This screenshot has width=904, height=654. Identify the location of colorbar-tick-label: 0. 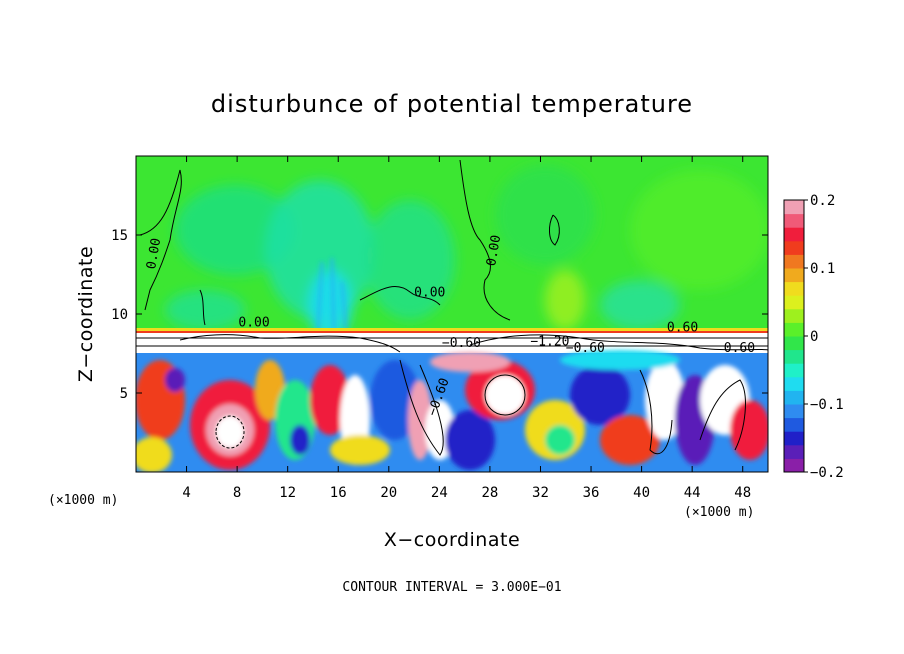
(814, 337).